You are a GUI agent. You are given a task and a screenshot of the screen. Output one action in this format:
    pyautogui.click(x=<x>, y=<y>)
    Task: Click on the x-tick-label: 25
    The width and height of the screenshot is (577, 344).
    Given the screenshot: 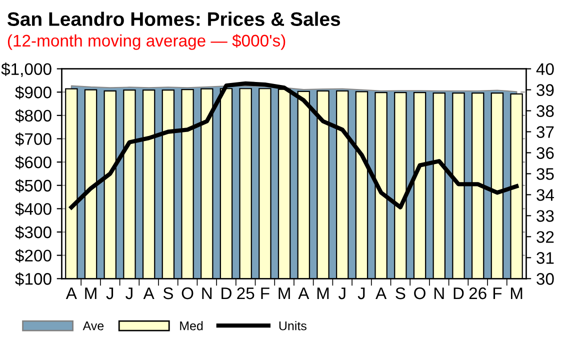 What is the action you would take?
    pyautogui.click(x=245, y=293)
    